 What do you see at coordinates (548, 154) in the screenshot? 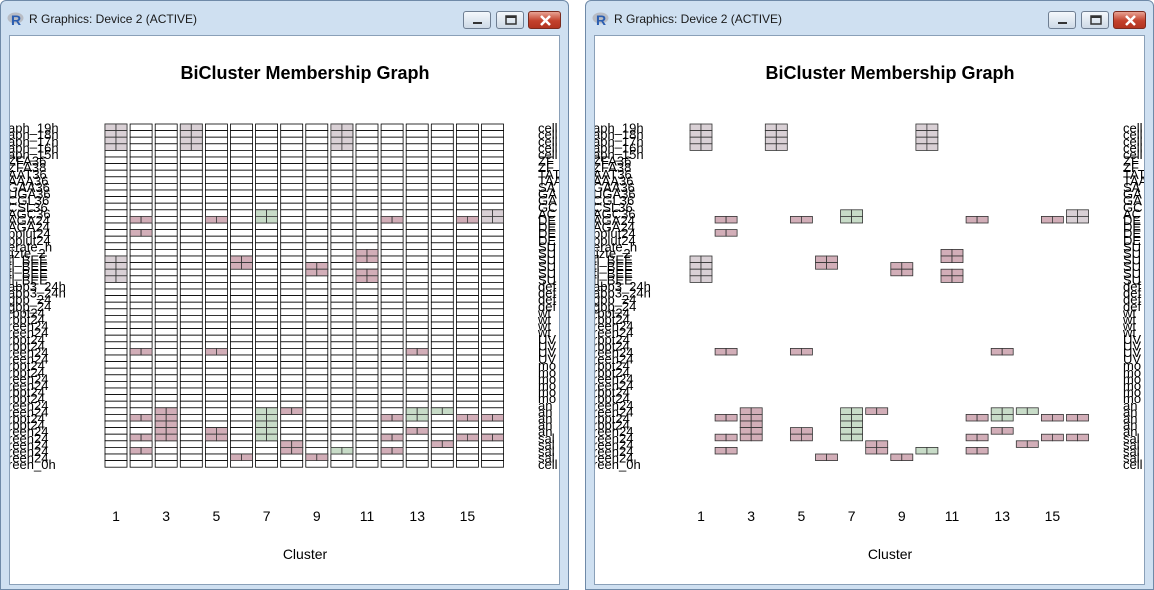
I see `row-label-right: cell` at bounding box center [548, 154].